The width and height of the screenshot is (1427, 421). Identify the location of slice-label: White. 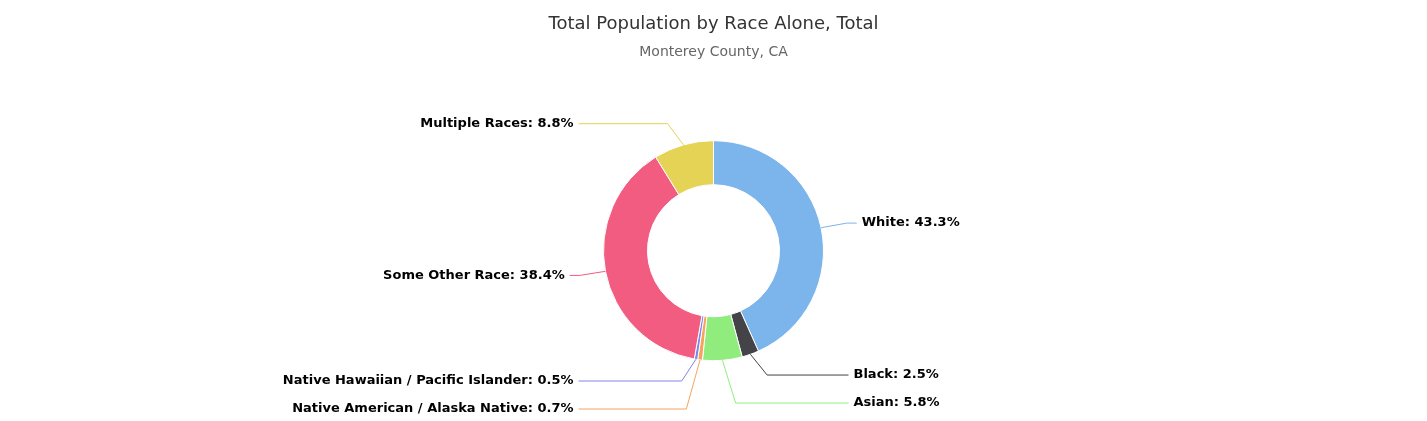
(883, 222).